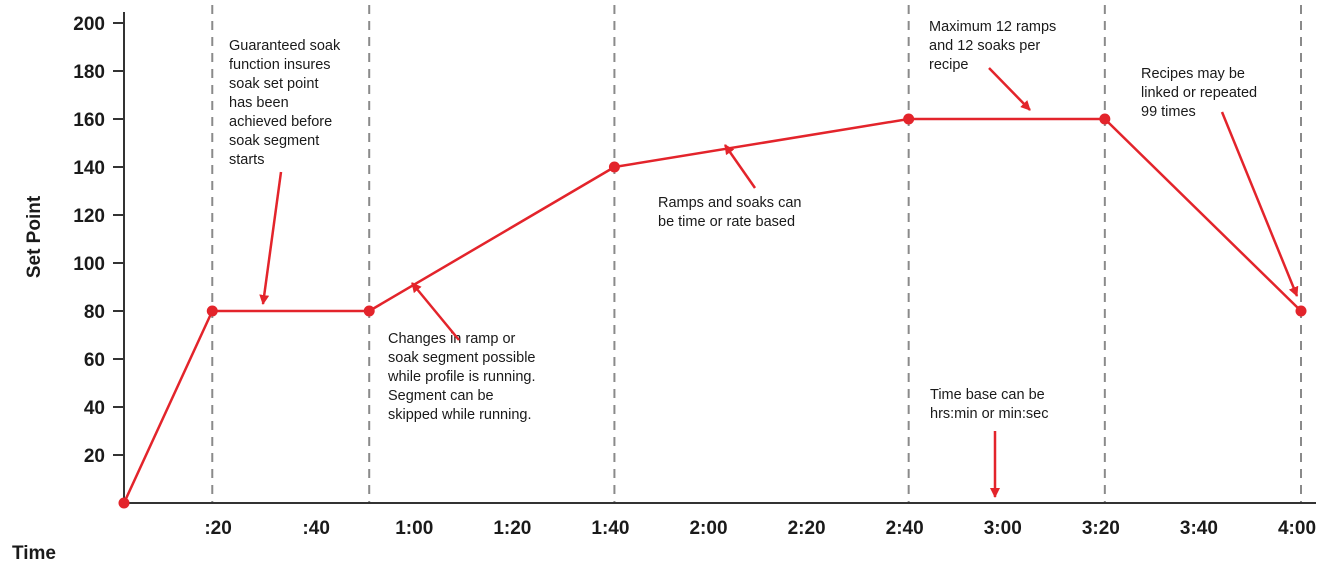  Describe the element at coordinates (285, 46) in the screenshot. I see `annotation-text: Guaranteed soak` at that location.